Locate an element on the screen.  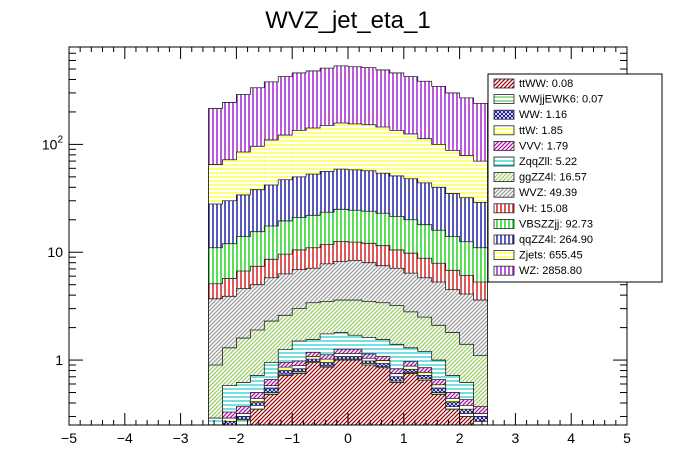
x-tick-label: −4 is located at coordinates (125, 438).